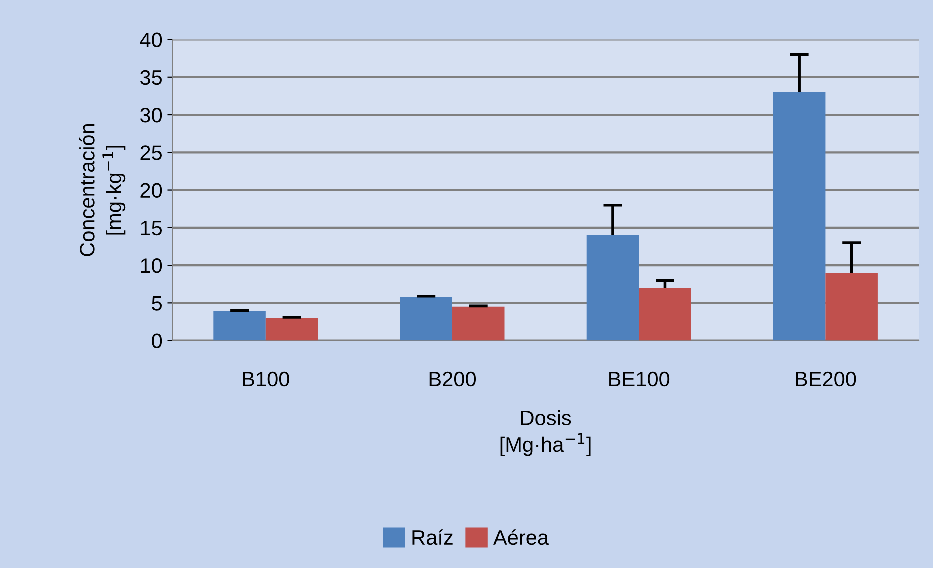 The width and height of the screenshot is (933, 568). What do you see at coordinates (545, 433) in the screenshot?
I see `x-axis-title: Dosis [Mg·ha$^{−1}$]` at bounding box center [545, 433].